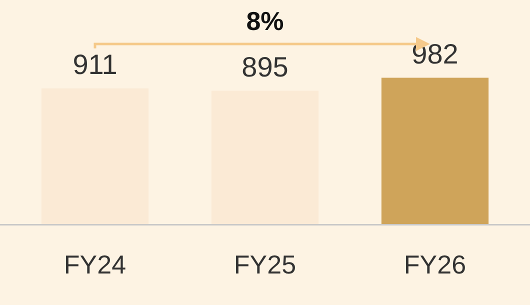 Image resolution: width=530 pixels, height=305 pixels. I want to click on x-tick-label: FY26, so click(435, 265).